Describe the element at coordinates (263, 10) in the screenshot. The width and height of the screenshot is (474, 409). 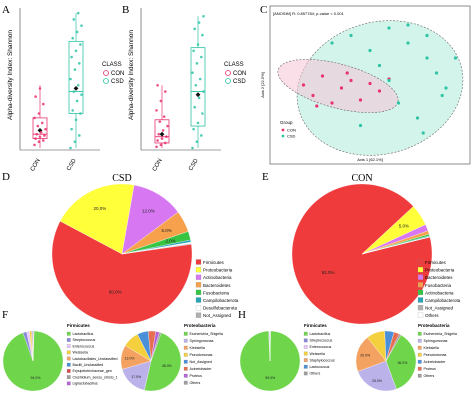
I see `panel-letter-c: C` at that location.